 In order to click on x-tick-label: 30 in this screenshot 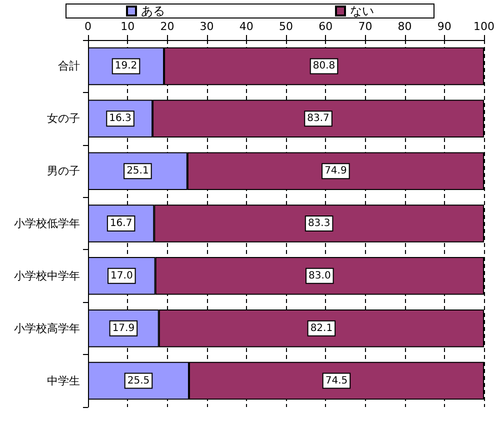, I will do `click(207, 26)`.